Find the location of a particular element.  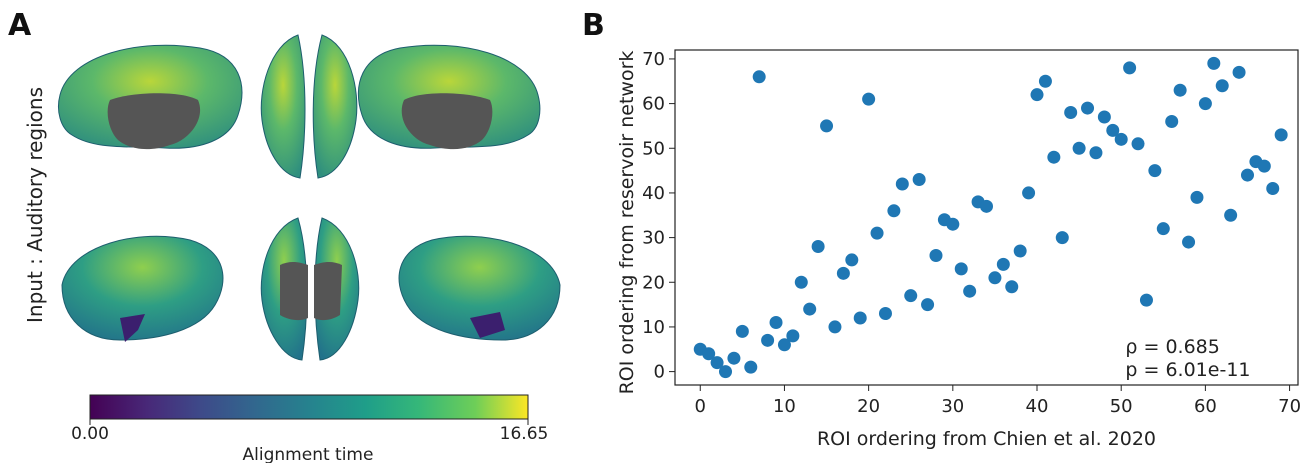

x-tick-label: 20 is located at coordinates (868, 406).